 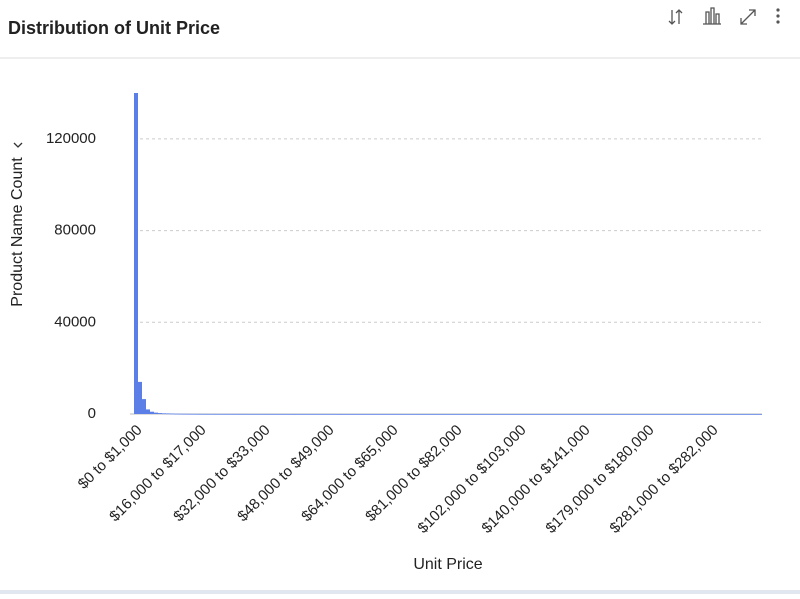 I want to click on y-axis-label: Product Name Count, so click(x=17, y=232).